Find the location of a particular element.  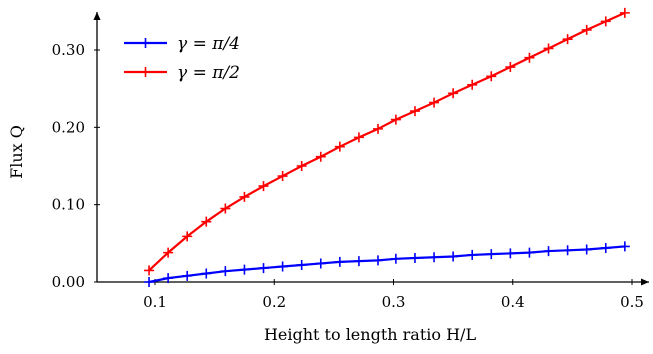

y-tick-label: 0.00 is located at coordinates (68, 282).